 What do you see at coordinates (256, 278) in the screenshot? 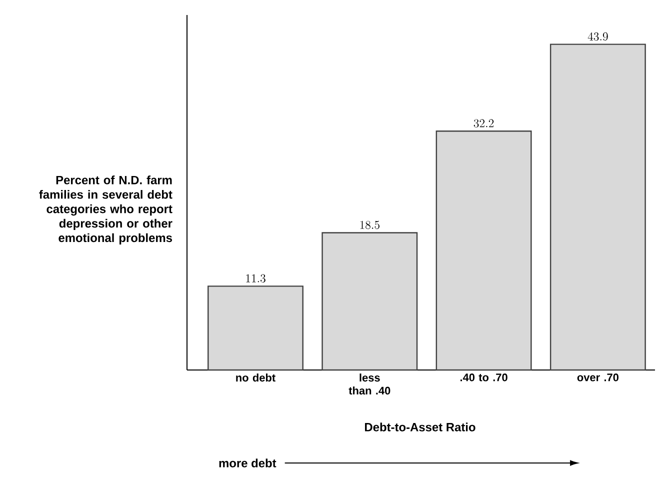
I see `data-label: 11 .3` at bounding box center [256, 278].